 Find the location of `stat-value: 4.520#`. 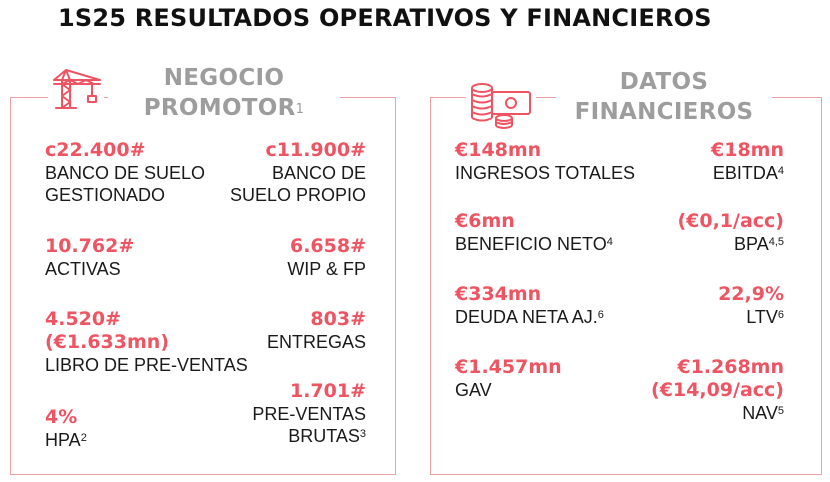

stat-value: 4.520# is located at coordinates (83, 319).